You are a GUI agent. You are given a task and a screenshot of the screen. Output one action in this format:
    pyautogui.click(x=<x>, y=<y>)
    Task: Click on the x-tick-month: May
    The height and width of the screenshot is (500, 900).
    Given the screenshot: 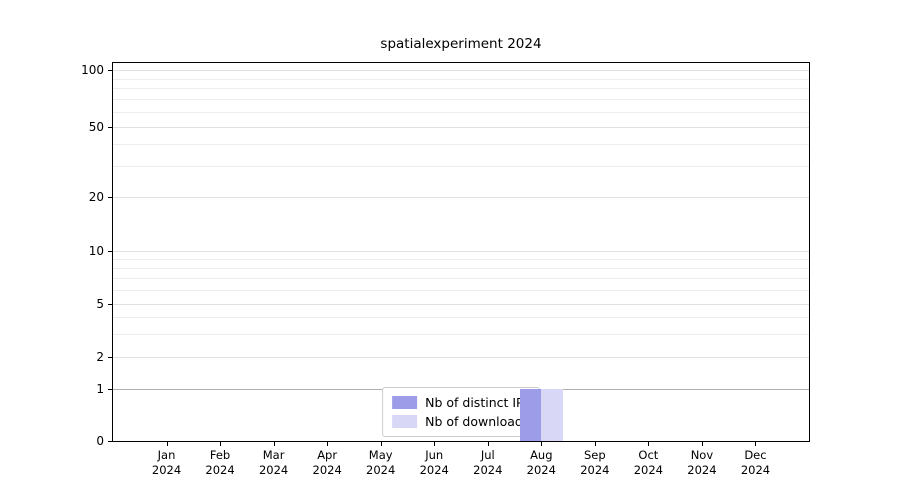 What is the action you would take?
    pyautogui.click(x=380, y=455)
    